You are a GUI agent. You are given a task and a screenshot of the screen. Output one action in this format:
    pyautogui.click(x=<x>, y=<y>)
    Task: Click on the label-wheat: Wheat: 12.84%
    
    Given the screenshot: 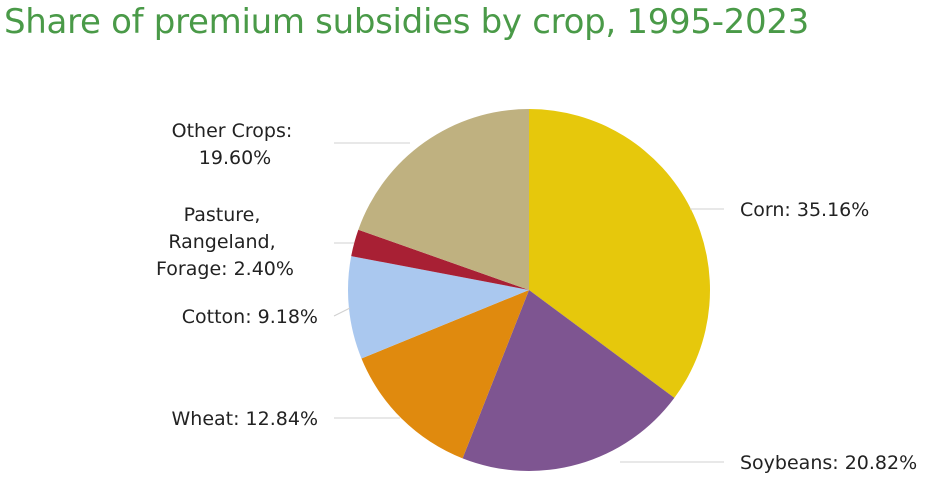 What is the action you would take?
    pyautogui.click(x=245, y=419)
    